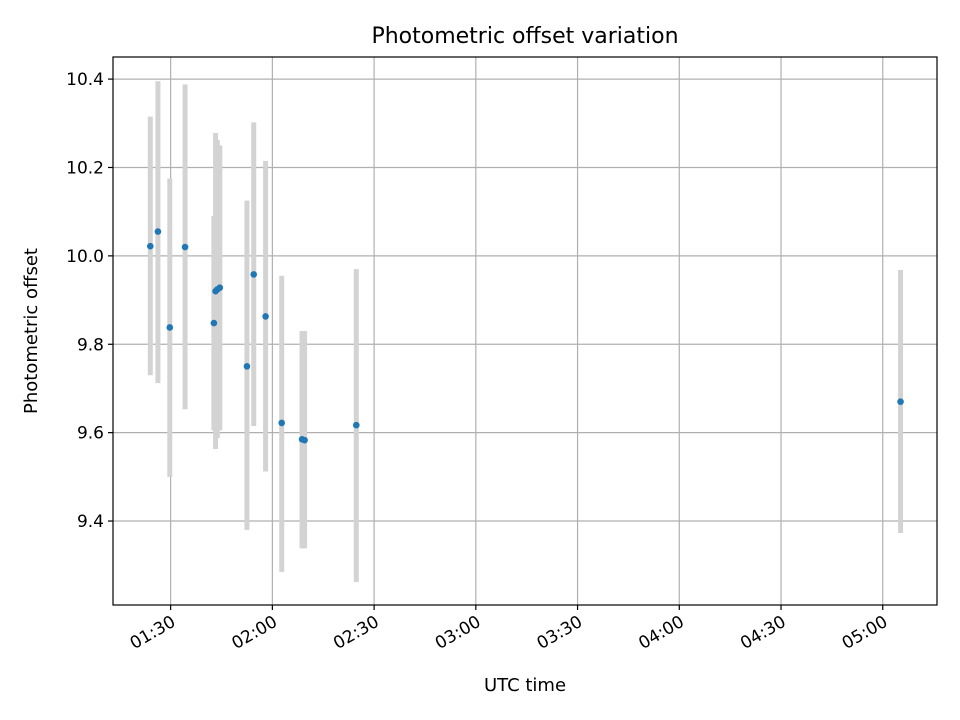 Image resolution: width=960 pixels, height=720 pixels. Describe the element at coordinates (524, 36) in the screenshot. I see `chart-title: Photometric offset variation` at that location.